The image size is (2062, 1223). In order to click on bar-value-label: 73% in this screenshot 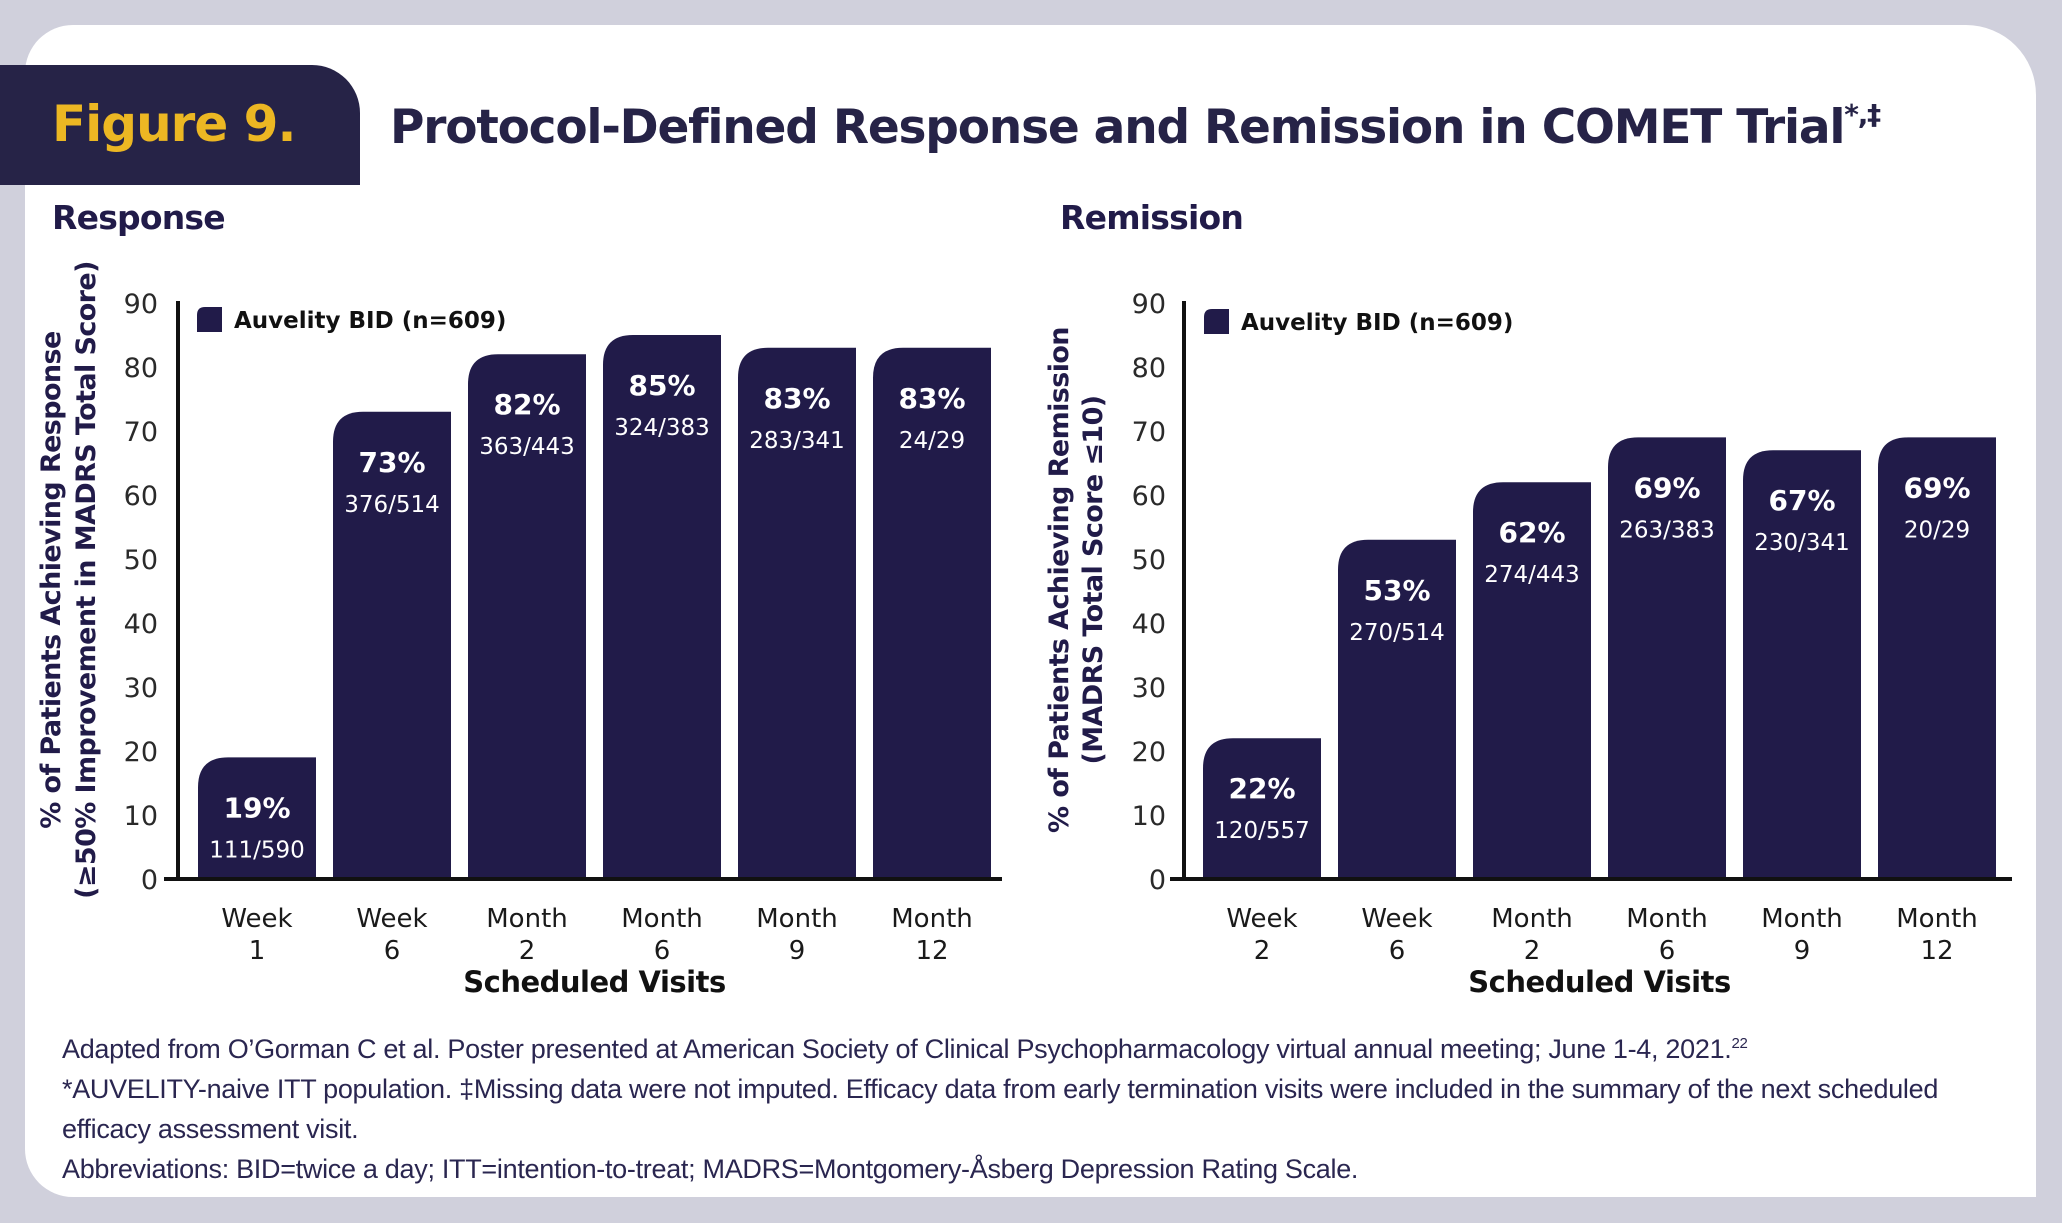, I will do `click(391, 462)`.